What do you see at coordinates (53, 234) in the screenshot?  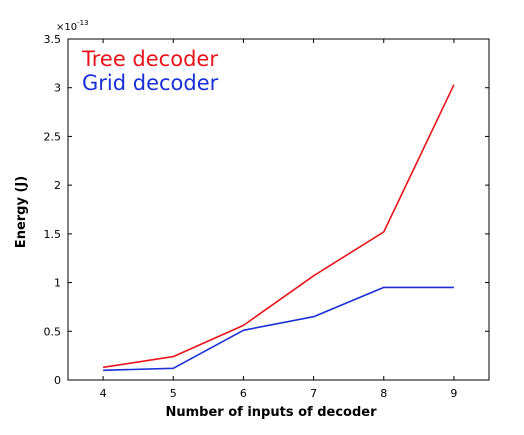 I see `y-tick-label: 1.5` at bounding box center [53, 234].